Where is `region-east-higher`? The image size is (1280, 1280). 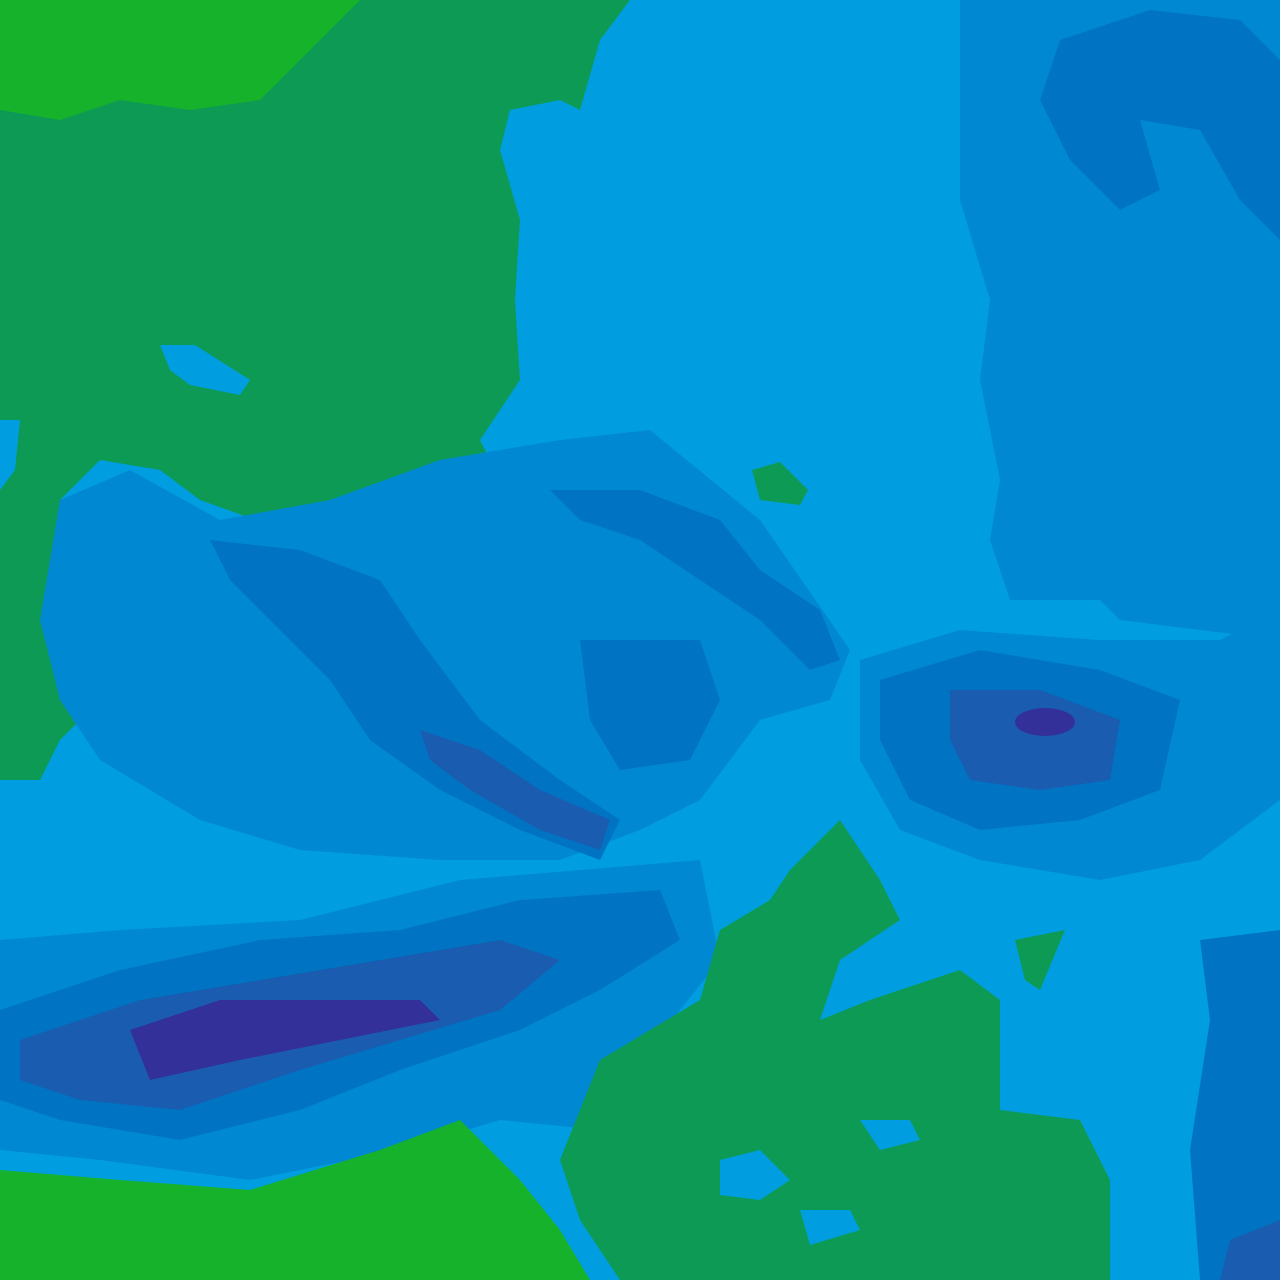
region-east-higher is located at coordinates (1035, 740).